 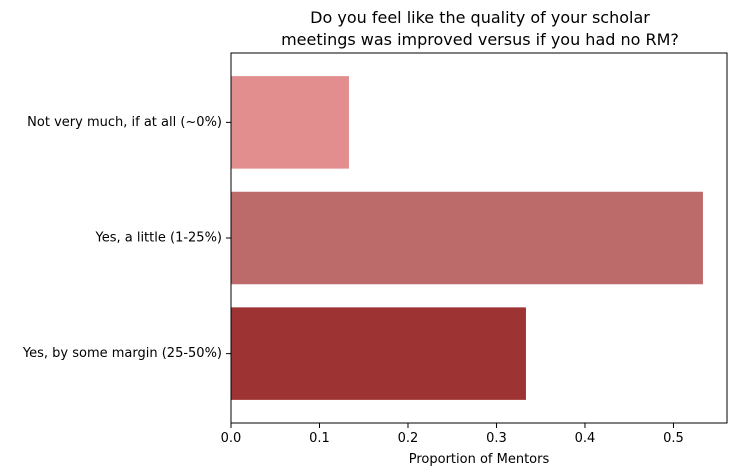 What do you see at coordinates (452, 434) in the screenshot?
I see `x-ticks-layer: 0.0 0.1 0.2 0.3 0.4 0.5` at bounding box center [452, 434].